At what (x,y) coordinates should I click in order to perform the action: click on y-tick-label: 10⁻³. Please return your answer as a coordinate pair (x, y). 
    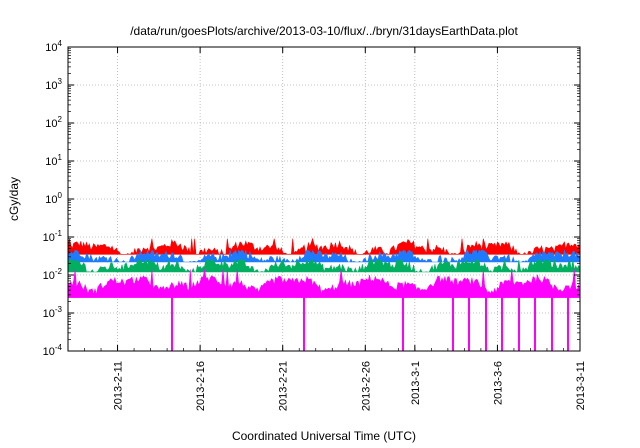
    Looking at the image, I should click on (53, 312).